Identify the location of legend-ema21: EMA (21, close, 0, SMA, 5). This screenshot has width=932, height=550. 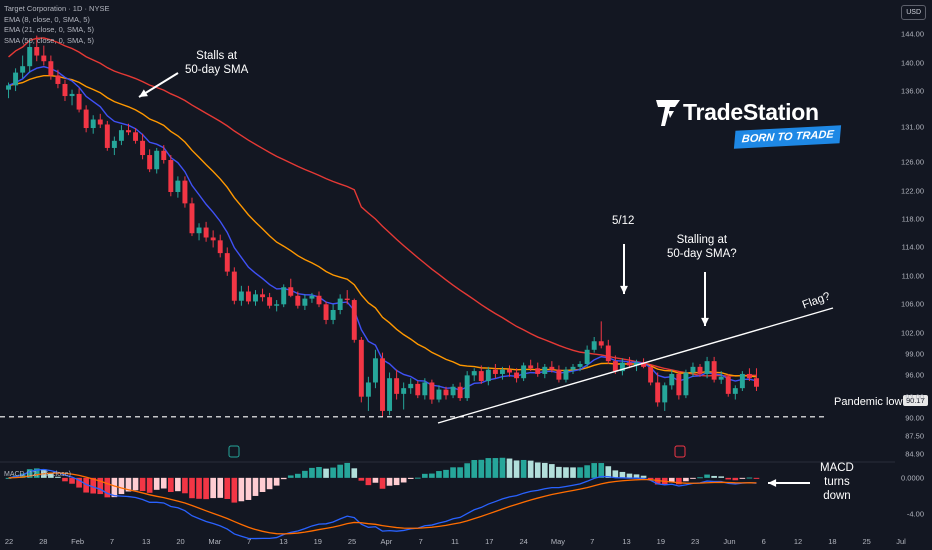
(49, 29).